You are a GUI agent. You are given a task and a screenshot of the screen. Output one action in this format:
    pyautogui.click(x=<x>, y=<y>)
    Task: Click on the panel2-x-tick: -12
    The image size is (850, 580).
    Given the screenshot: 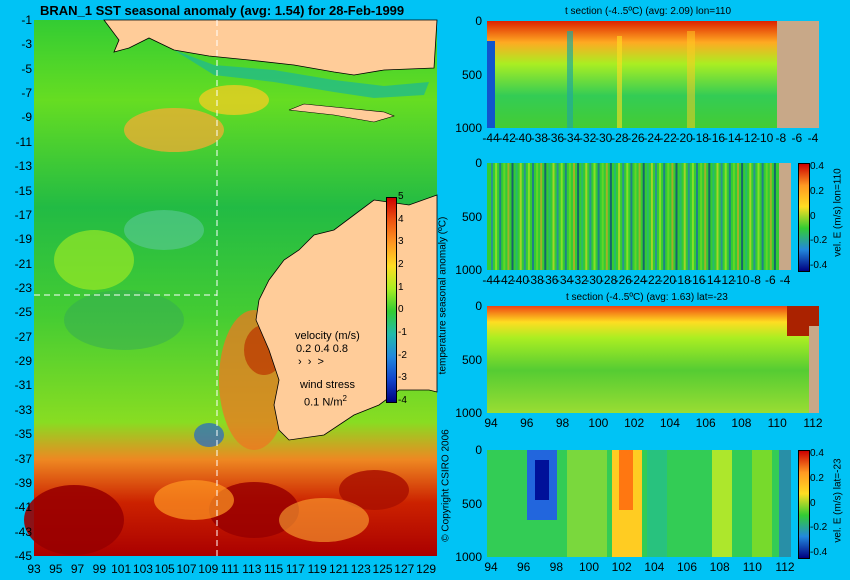 What is the action you would take?
    pyautogui.click(x=726, y=280)
    